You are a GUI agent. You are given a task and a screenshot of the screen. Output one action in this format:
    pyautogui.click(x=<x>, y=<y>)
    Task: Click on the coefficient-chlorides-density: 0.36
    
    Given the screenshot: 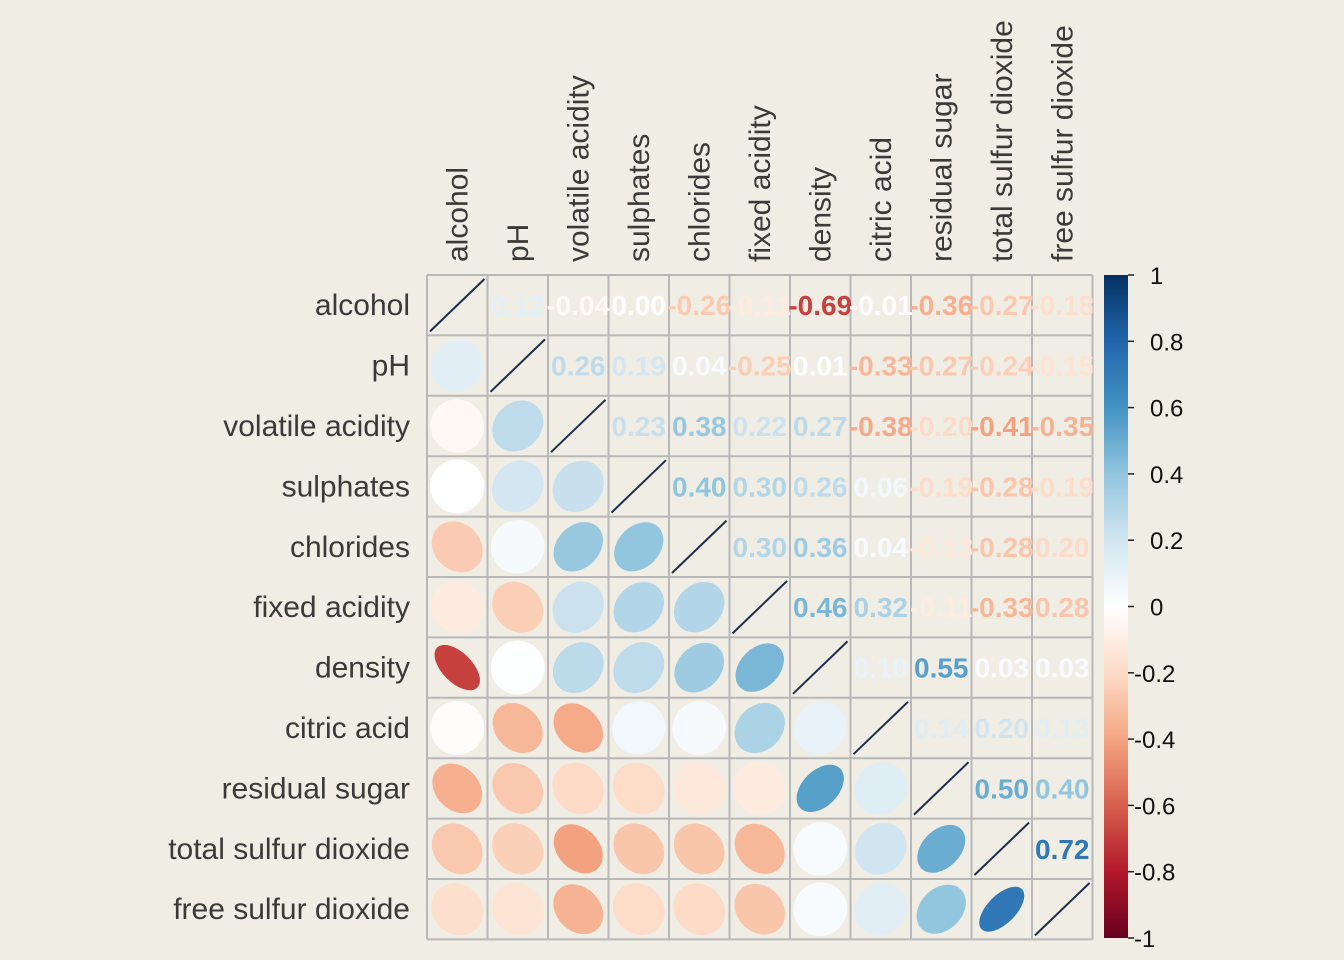 What is the action you would take?
    pyautogui.click(x=820, y=547)
    